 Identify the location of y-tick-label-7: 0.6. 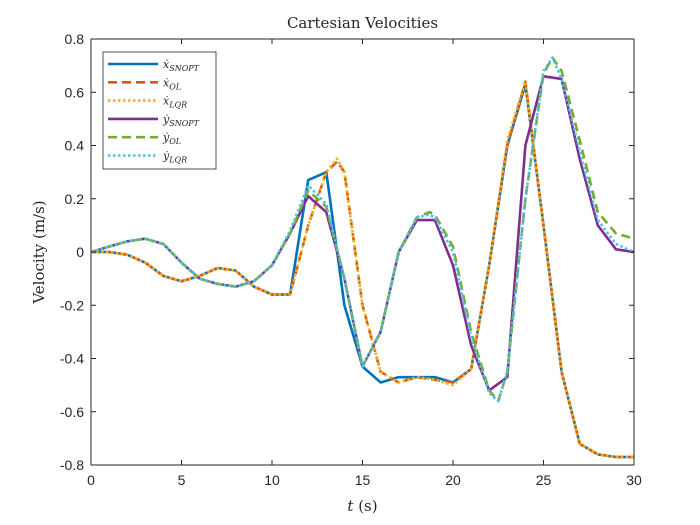
(75, 92).